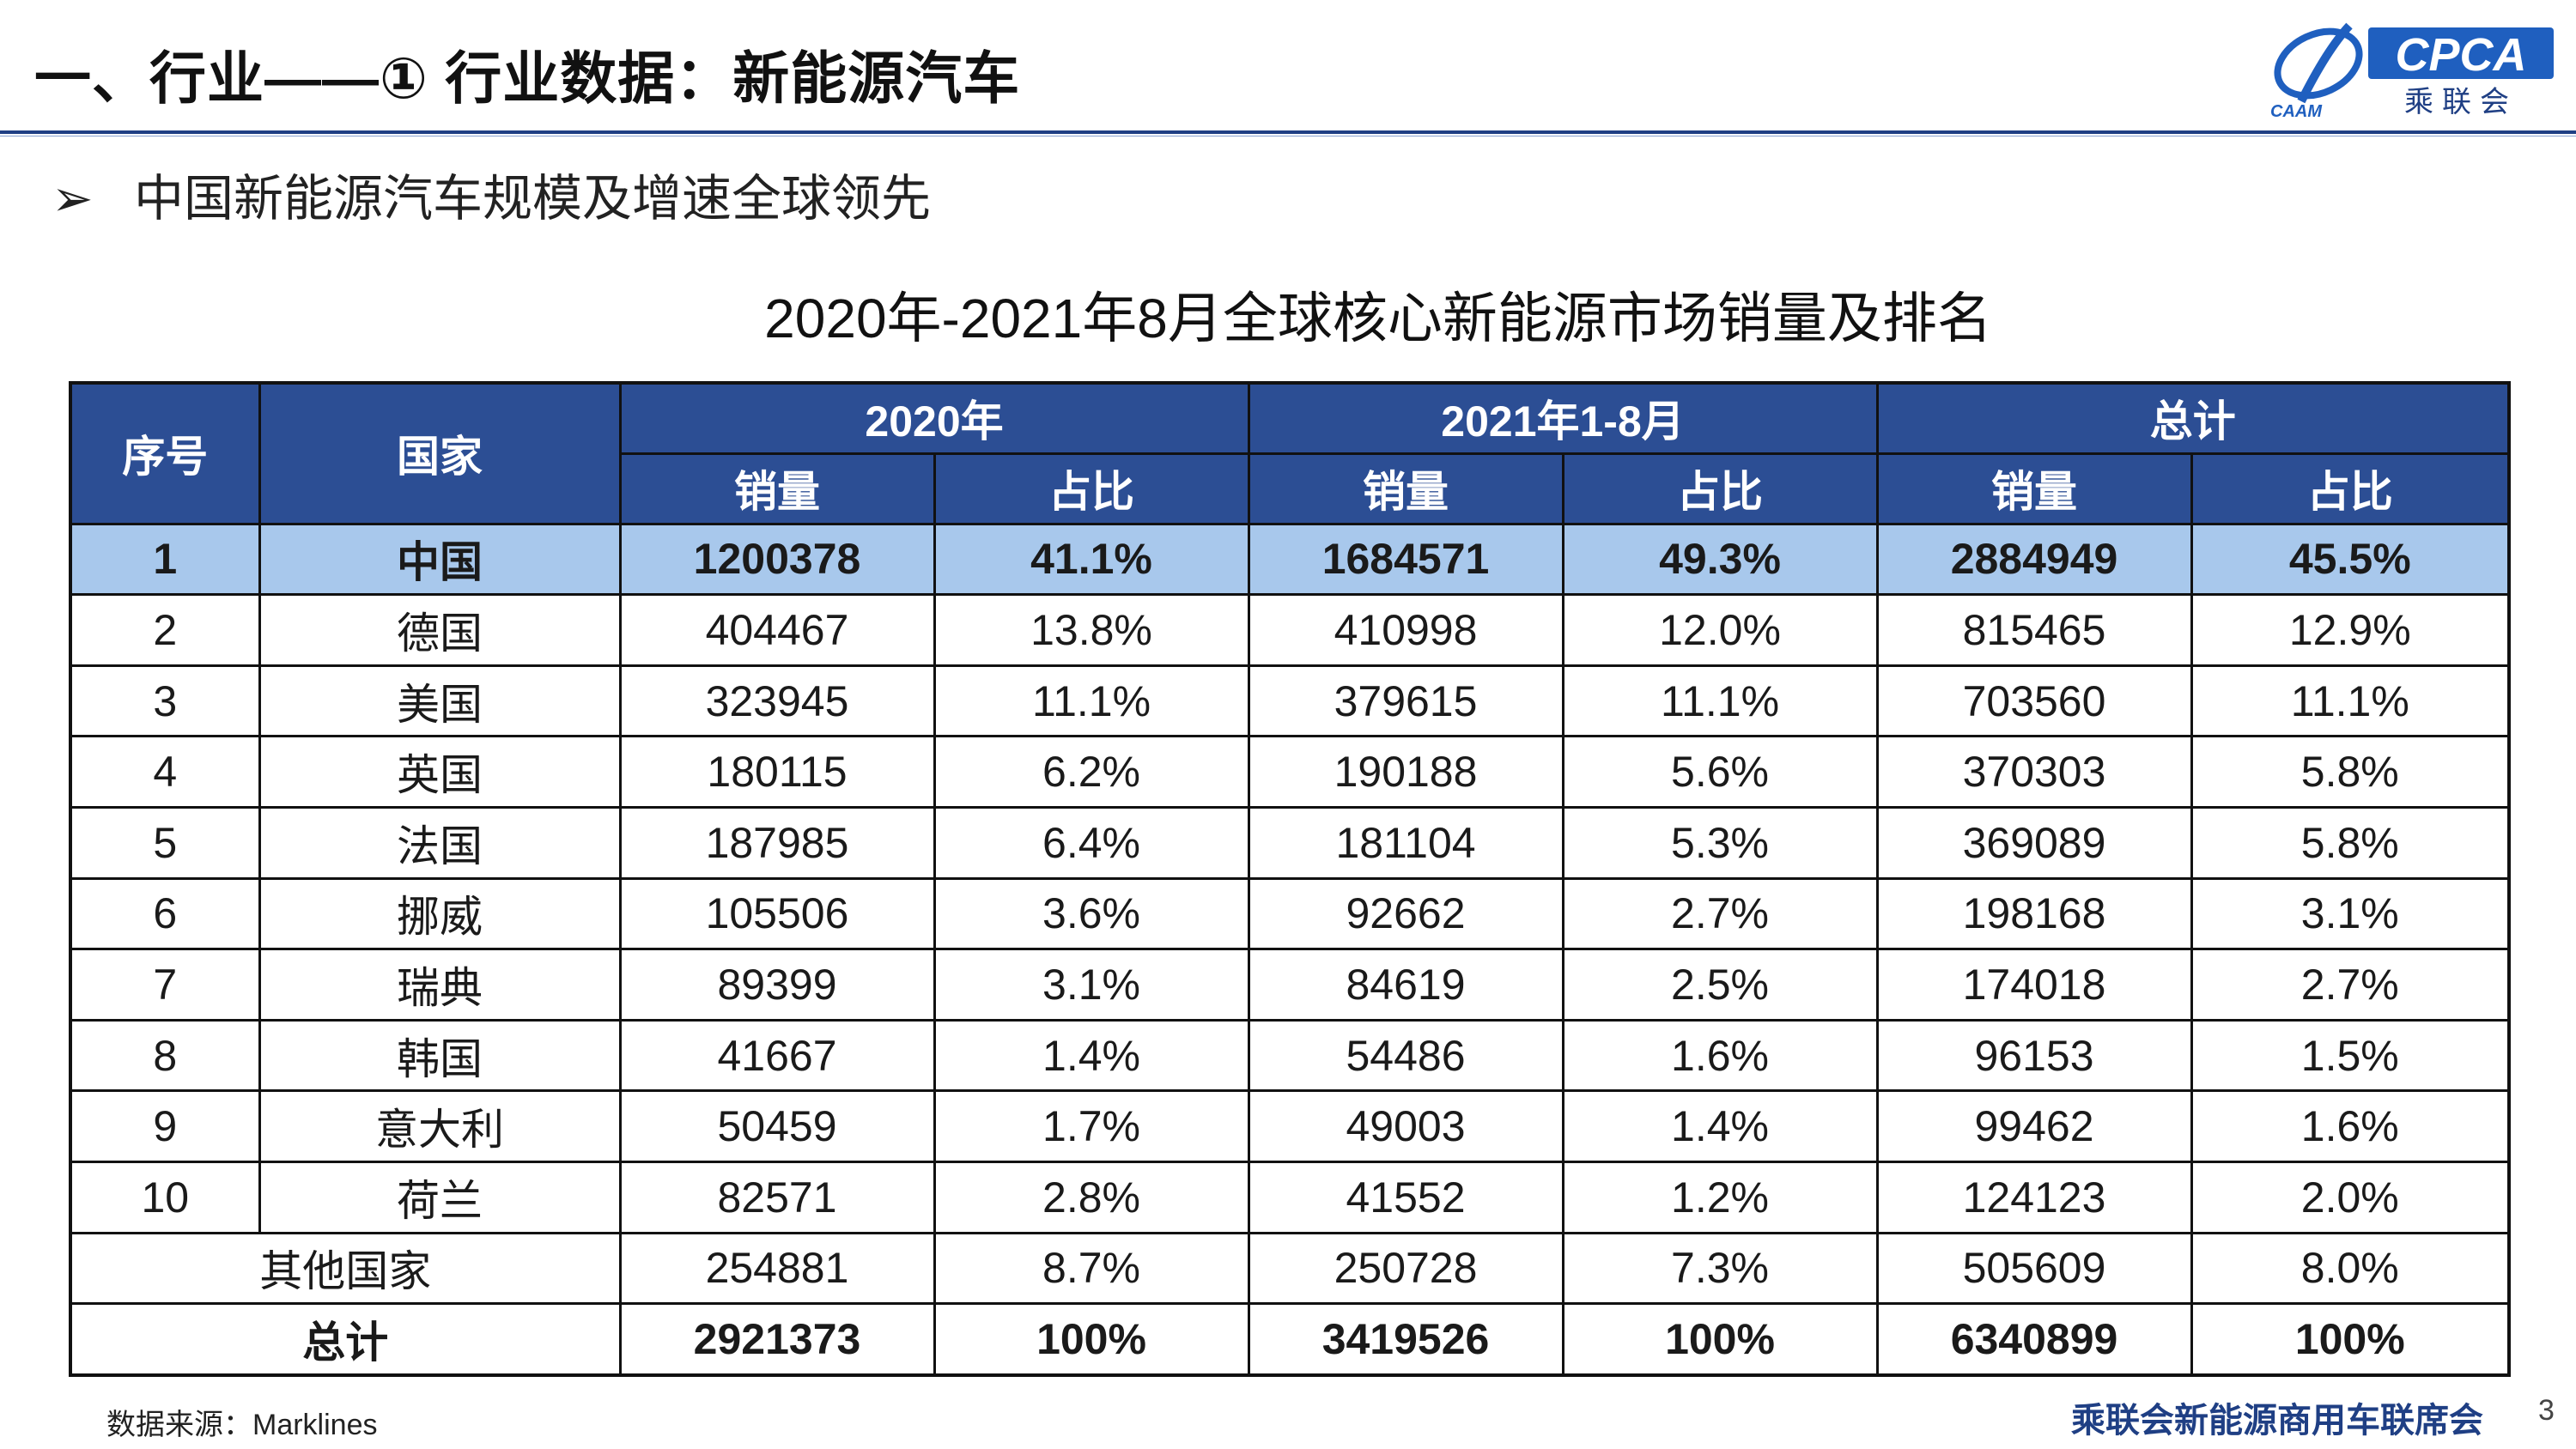  What do you see at coordinates (2034, 1055) in the screenshot?
I see `sales-total-cell: 96153` at bounding box center [2034, 1055].